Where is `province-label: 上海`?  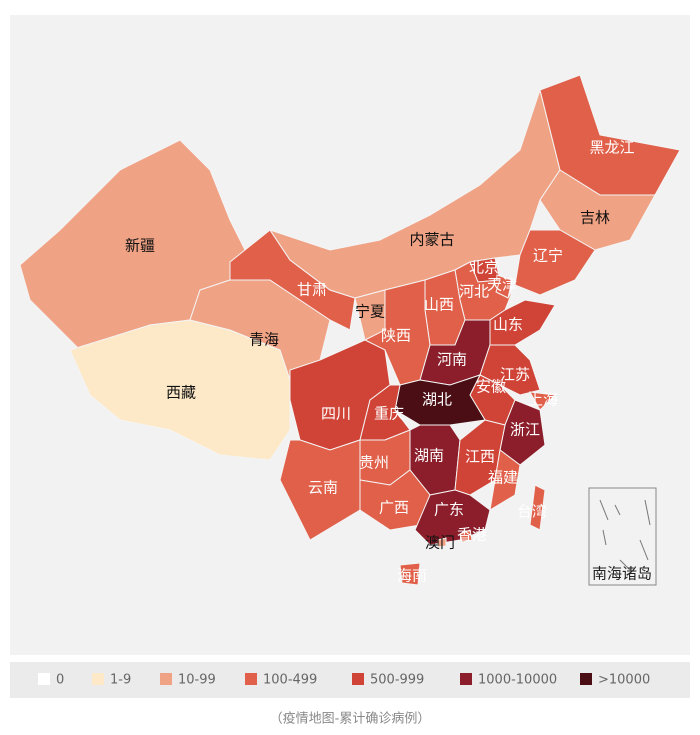 province-label: 上海 is located at coordinates (543, 400).